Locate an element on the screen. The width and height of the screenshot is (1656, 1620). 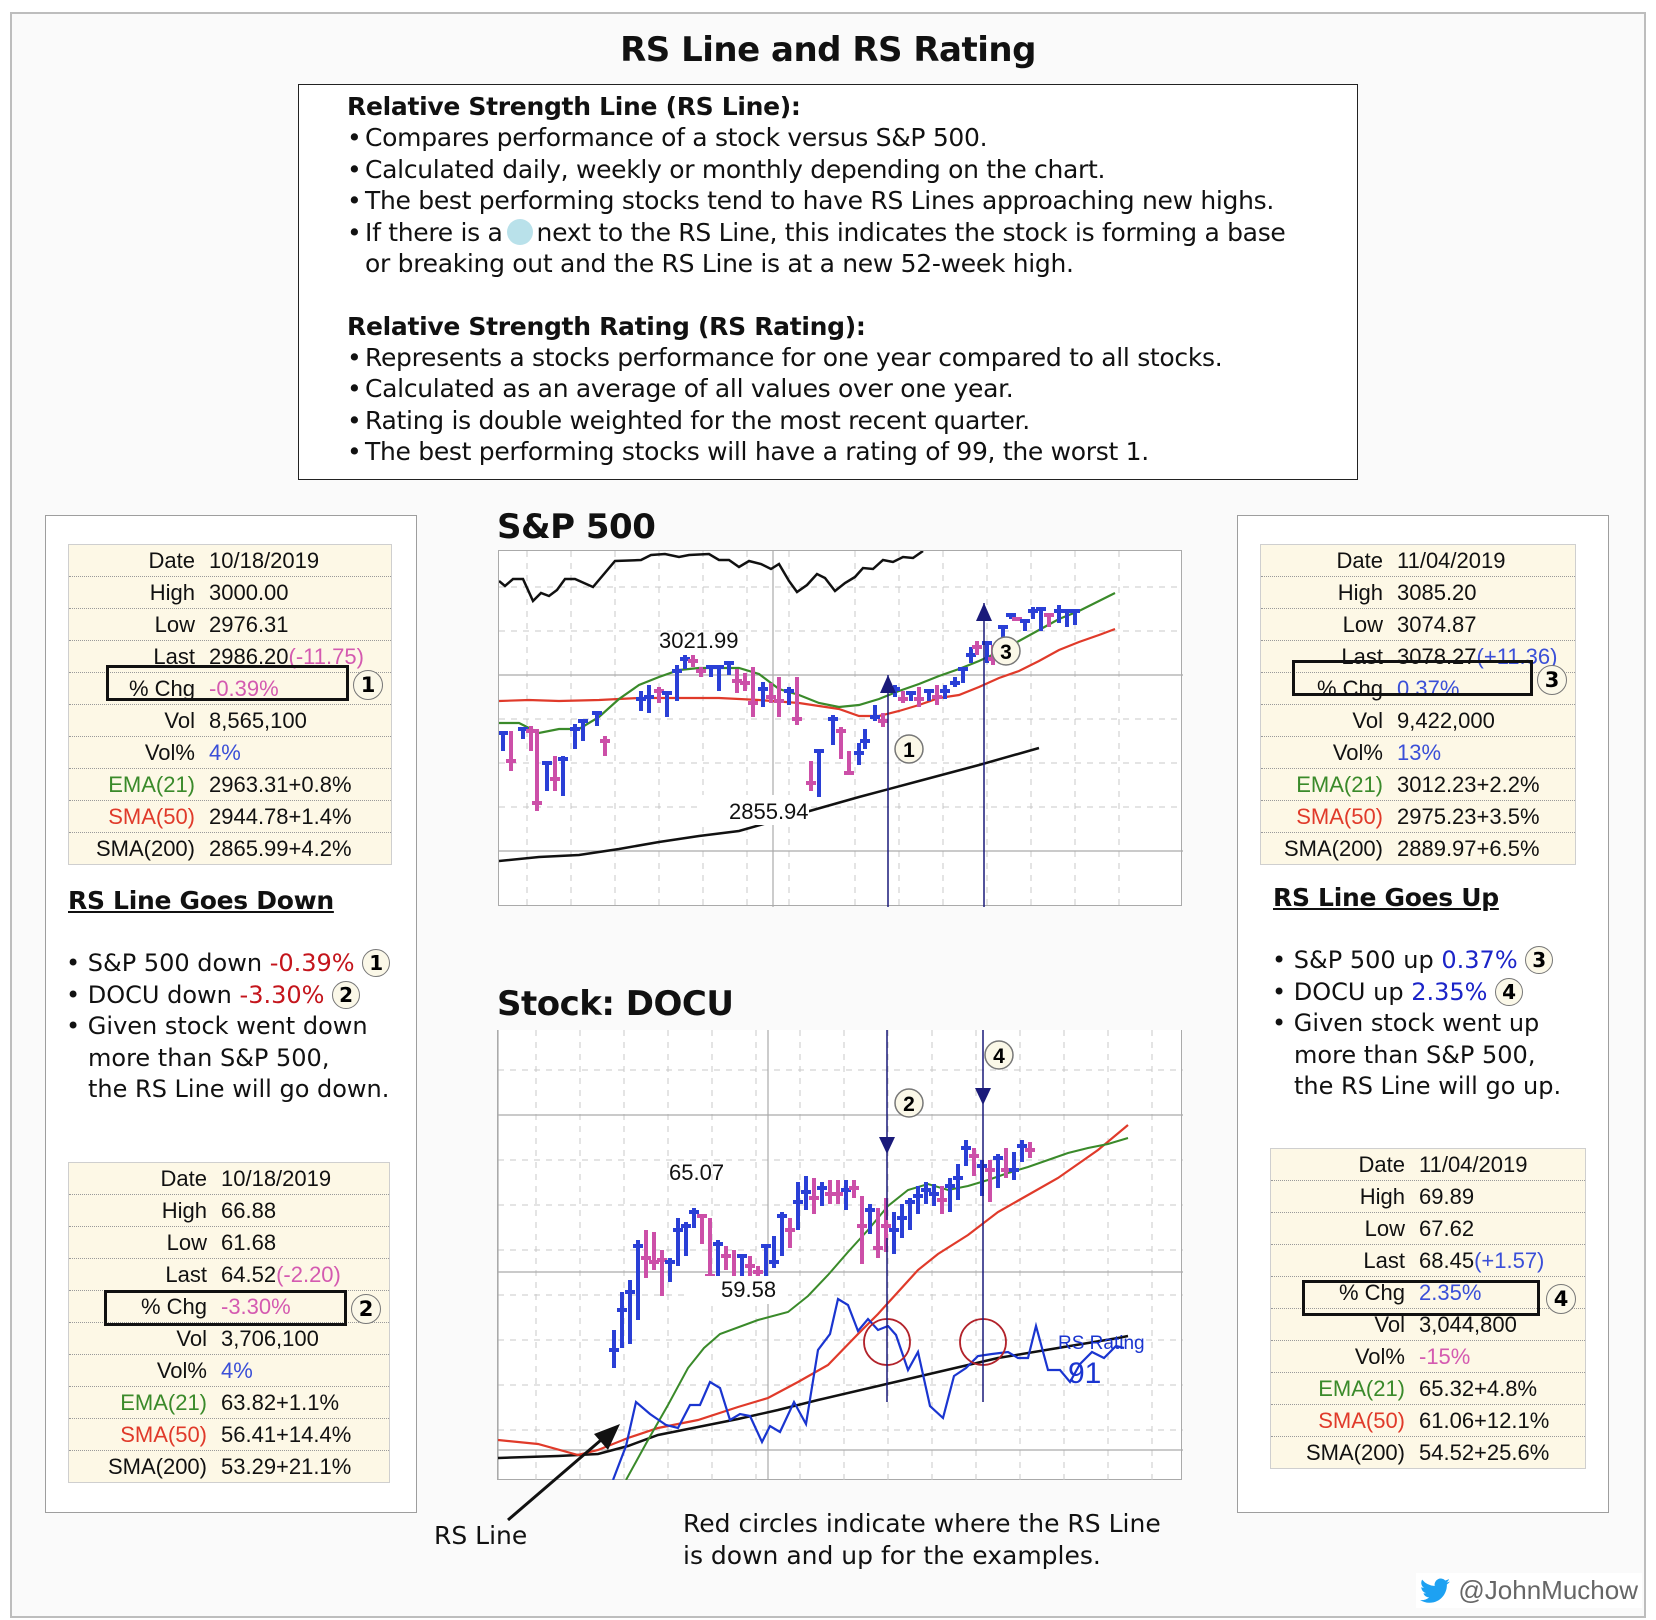
rs-rating-value: 91 is located at coordinates (1084, 1373).